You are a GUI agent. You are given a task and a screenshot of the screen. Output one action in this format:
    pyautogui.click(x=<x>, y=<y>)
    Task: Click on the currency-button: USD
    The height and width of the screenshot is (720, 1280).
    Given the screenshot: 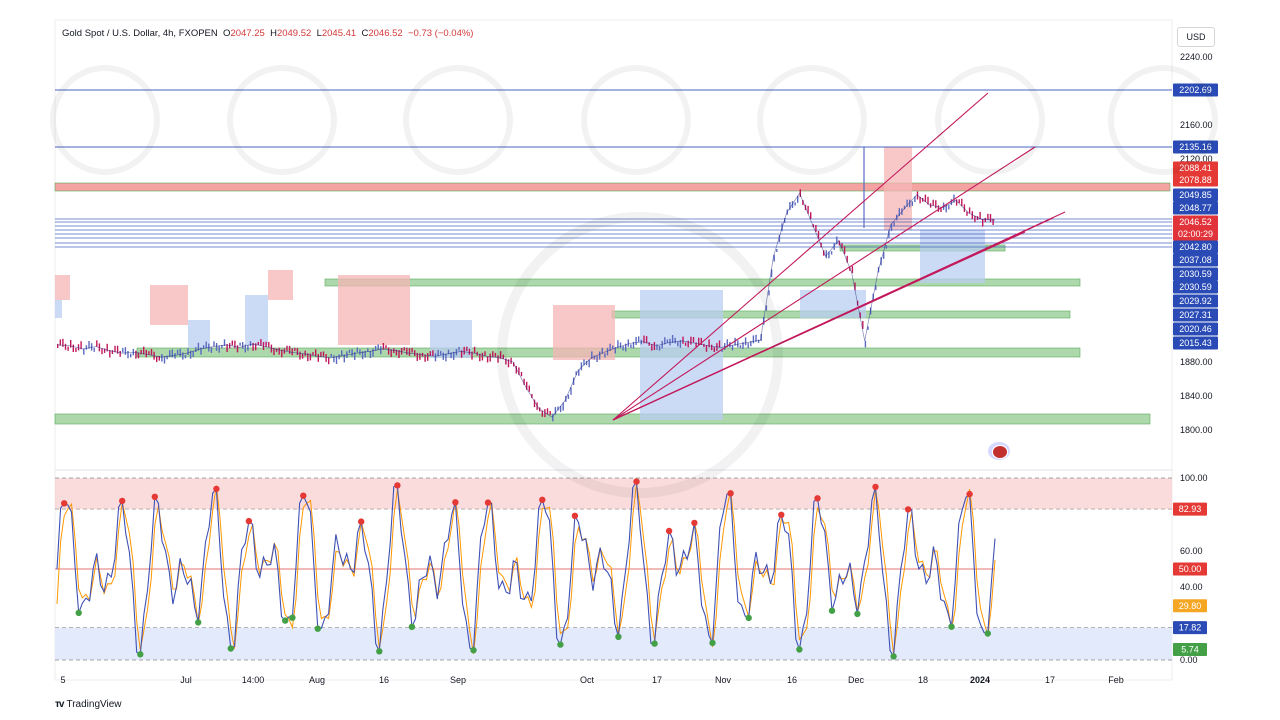 What is the action you would take?
    pyautogui.click(x=1196, y=37)
    